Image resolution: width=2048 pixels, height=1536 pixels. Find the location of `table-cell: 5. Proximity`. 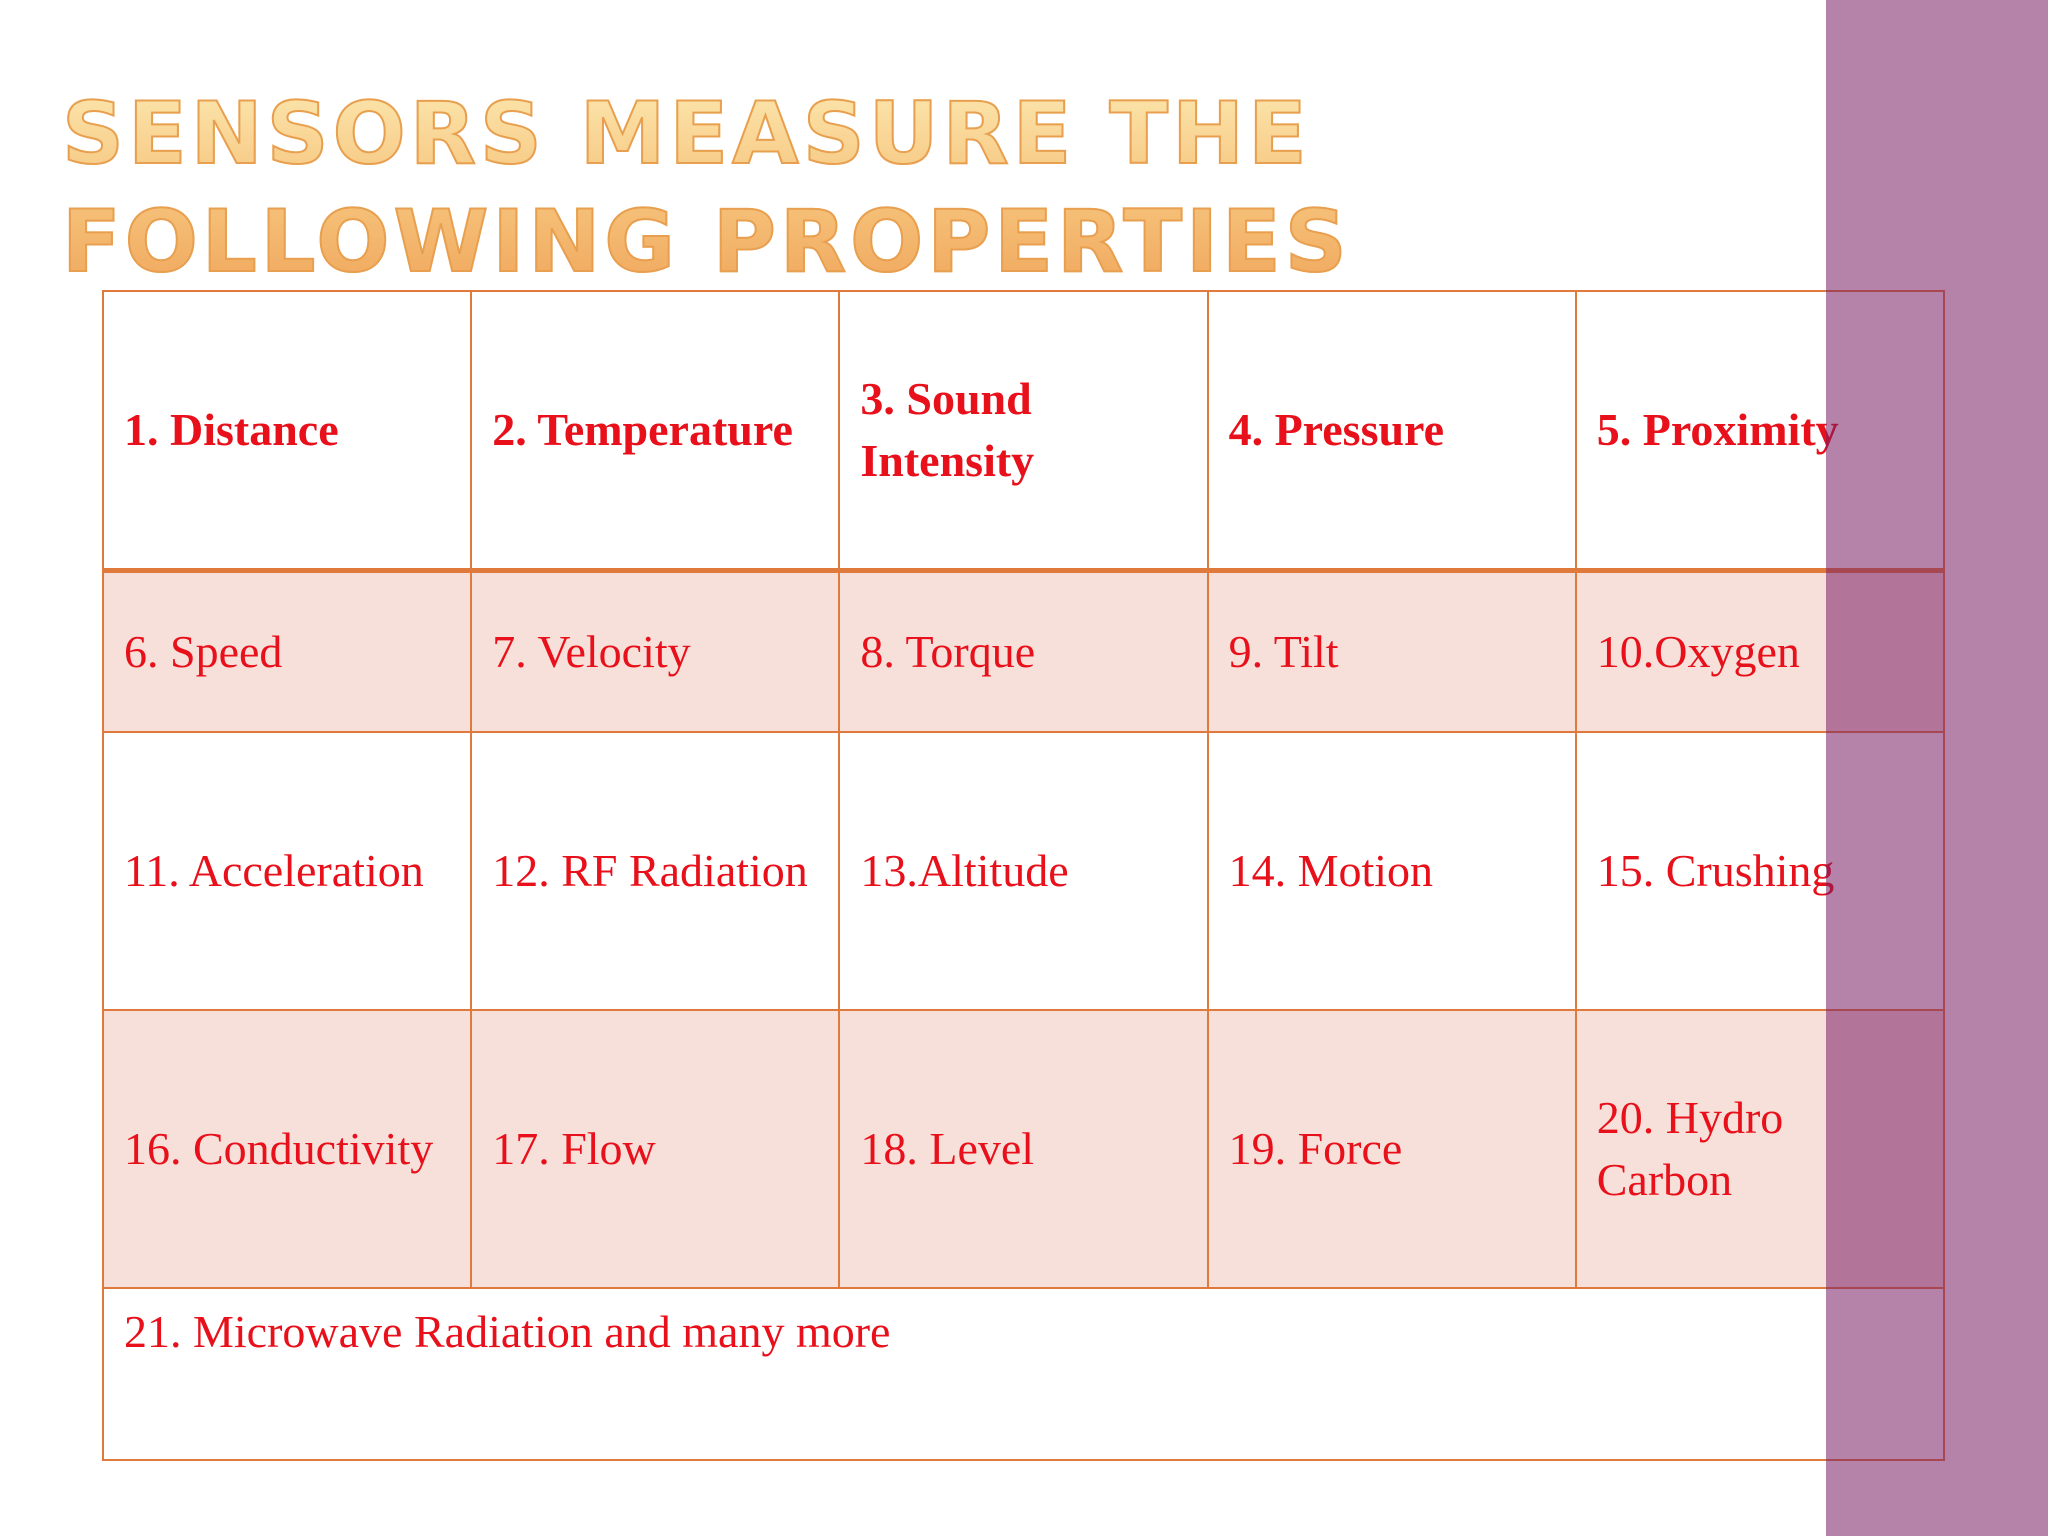

table-cell: 5. Proximity is located at coordinates (1760, 431).